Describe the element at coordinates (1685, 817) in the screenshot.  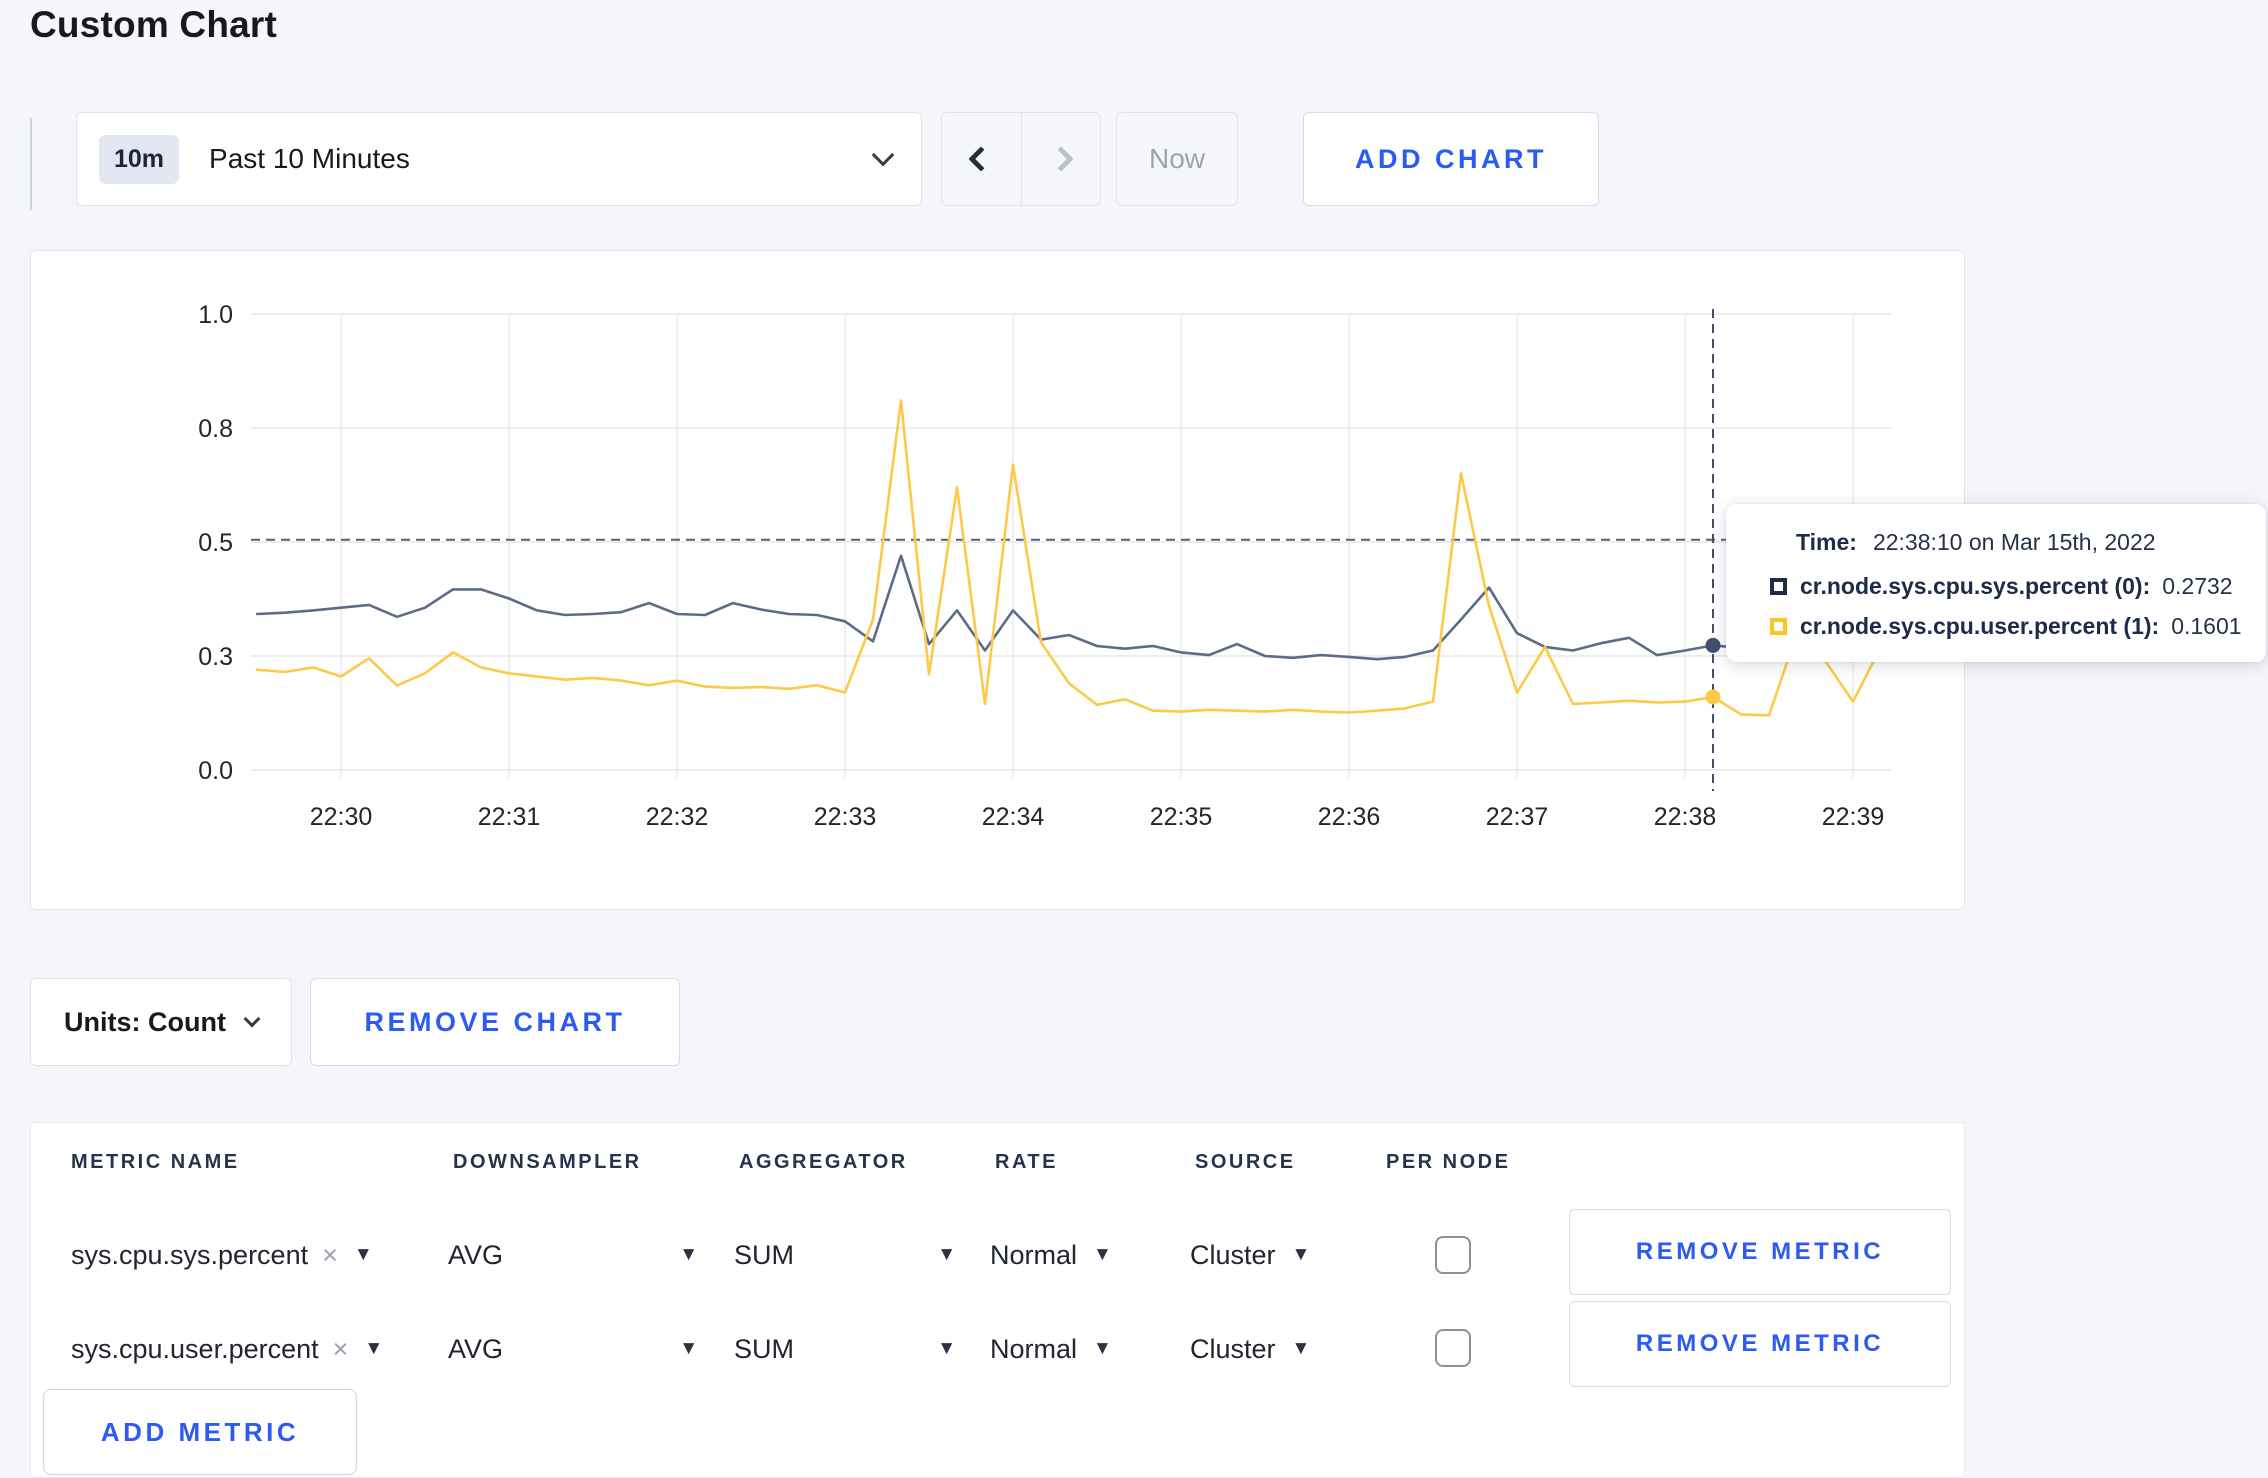
I see `svg-text: 22:38` at that location.